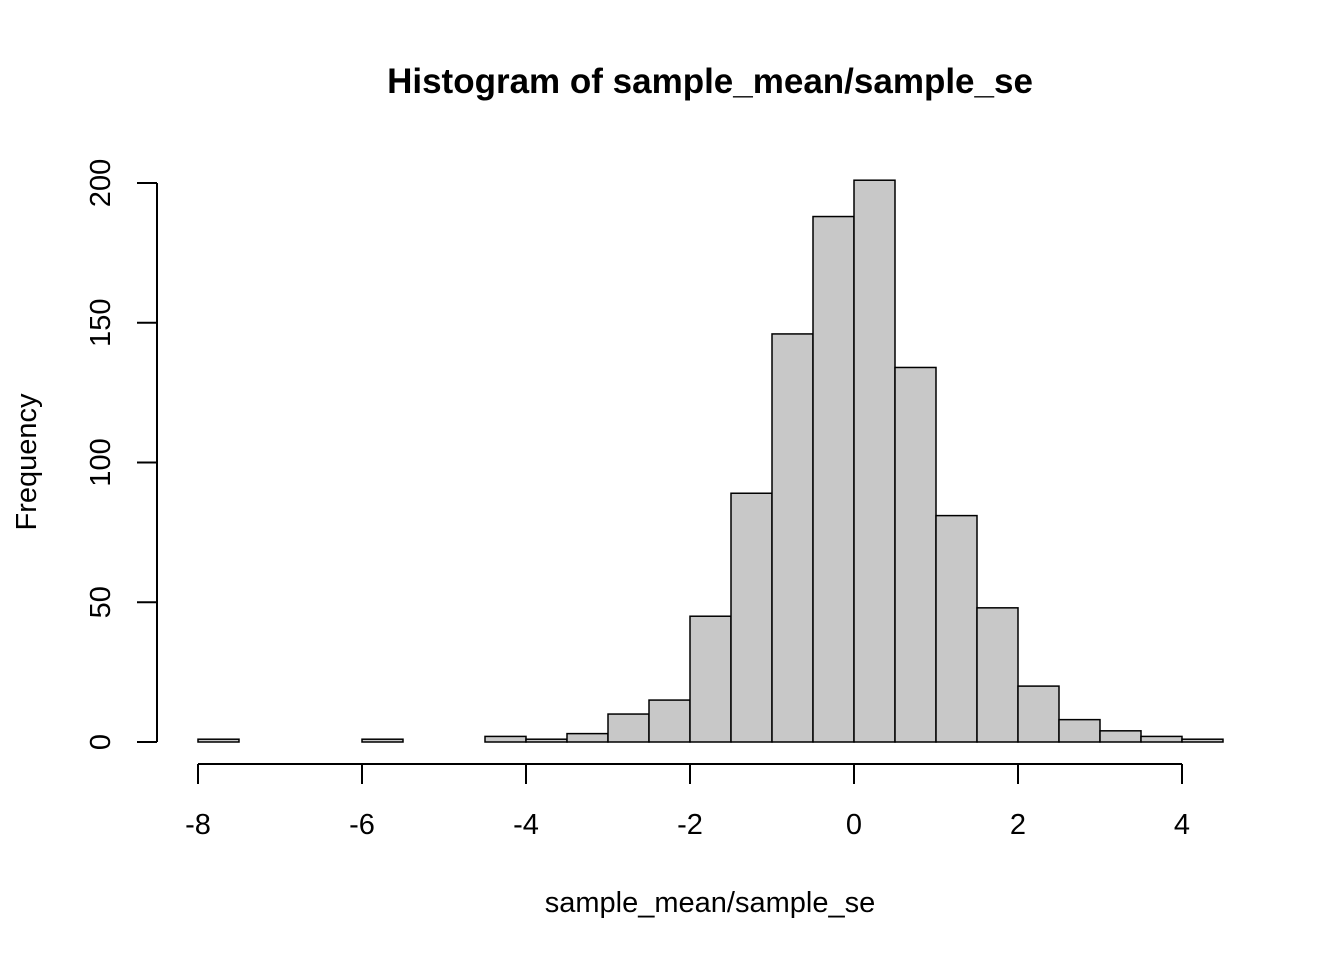 The height and width of the screenshot is (960, 1344). Describe the element at coordinates (101, 602) in the screenshot. I see `y-tick-label: 50` at that location.